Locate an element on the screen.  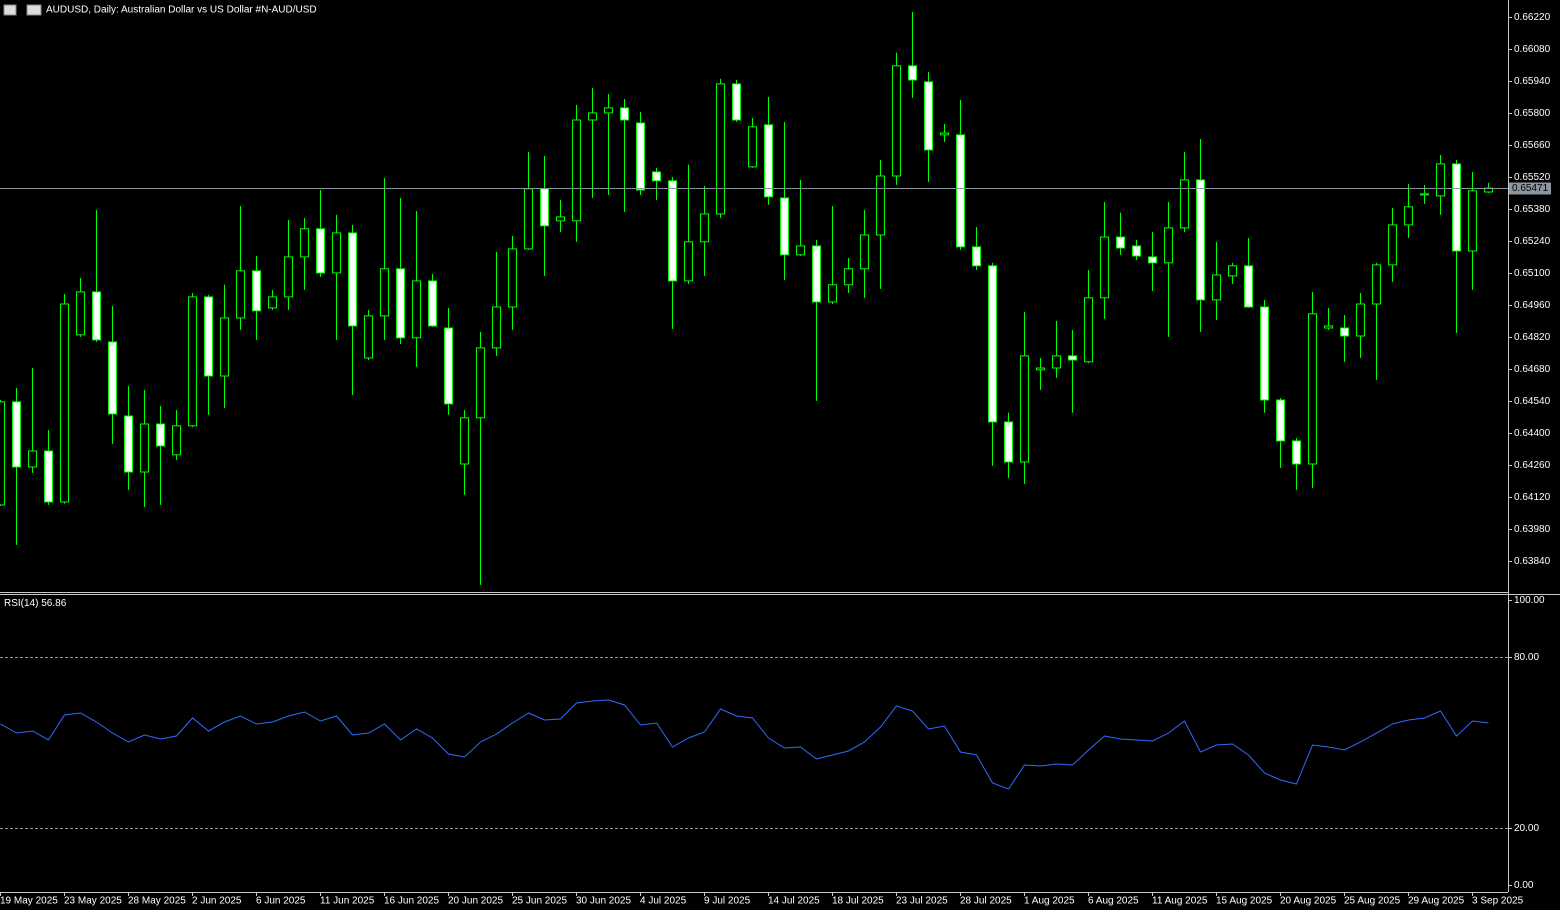
indicator-name: RSI(14) is located at coordinates (21, 603).